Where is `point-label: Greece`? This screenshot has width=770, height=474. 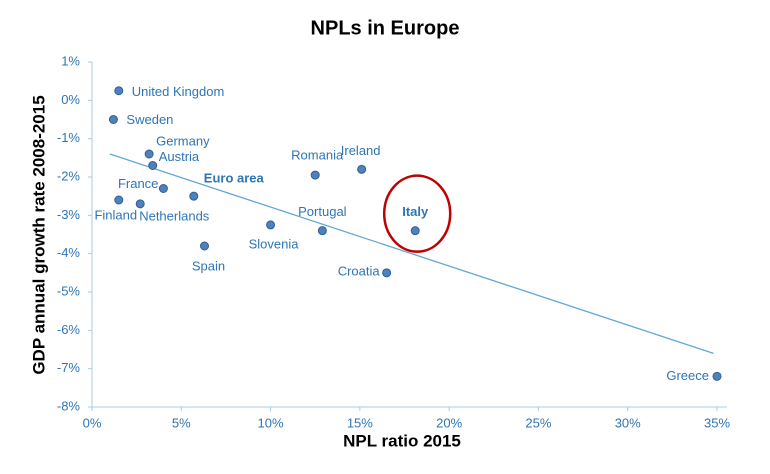 point-label: Greece is located at coordinates (687, 375).